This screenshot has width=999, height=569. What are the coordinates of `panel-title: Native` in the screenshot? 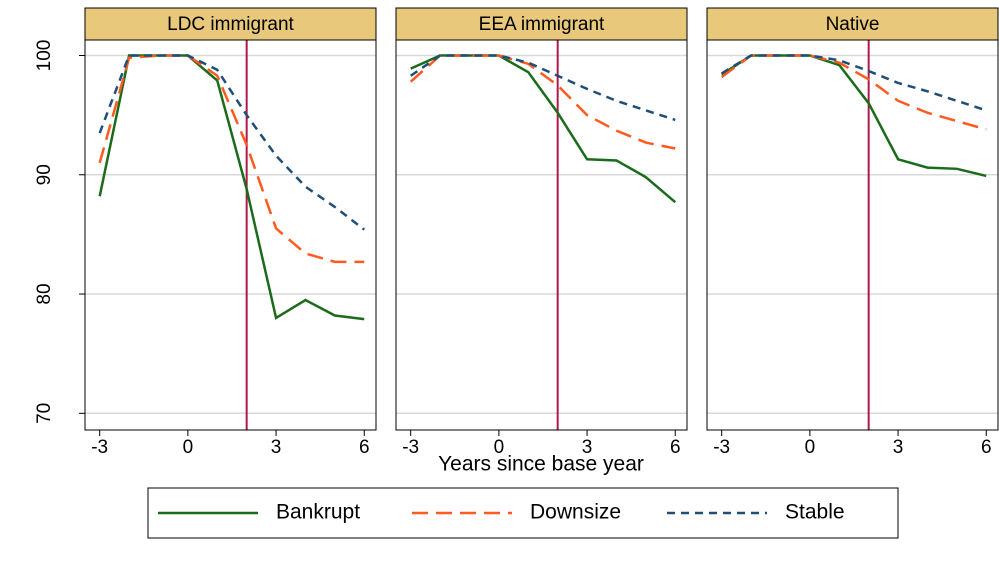 It's located at (853, 24).